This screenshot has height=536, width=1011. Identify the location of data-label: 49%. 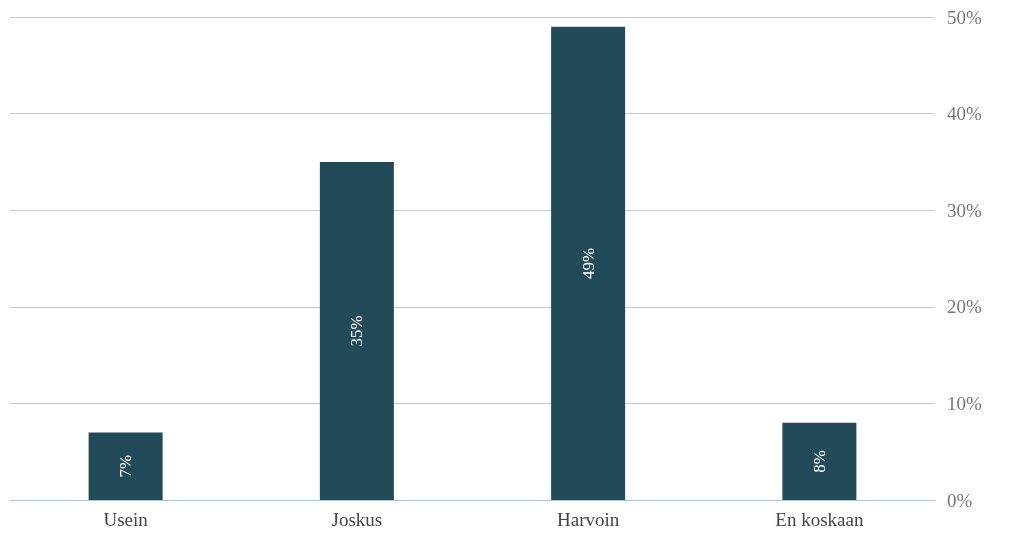
(588, 263).